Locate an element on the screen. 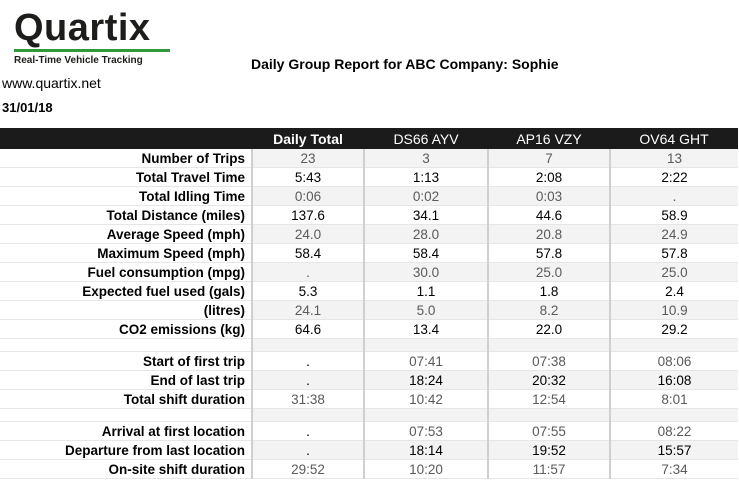 This screenshot has width=739, height=496. row-label: Maximum Speed (mph) is located at coordinates (126, 253).